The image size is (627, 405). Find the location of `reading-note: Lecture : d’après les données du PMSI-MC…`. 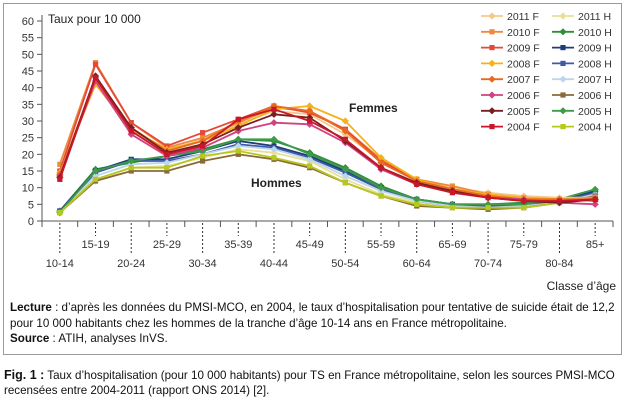

reading-note: Lecture : d’après les données du PMSI-MC… is located at coordinates (316, 323).